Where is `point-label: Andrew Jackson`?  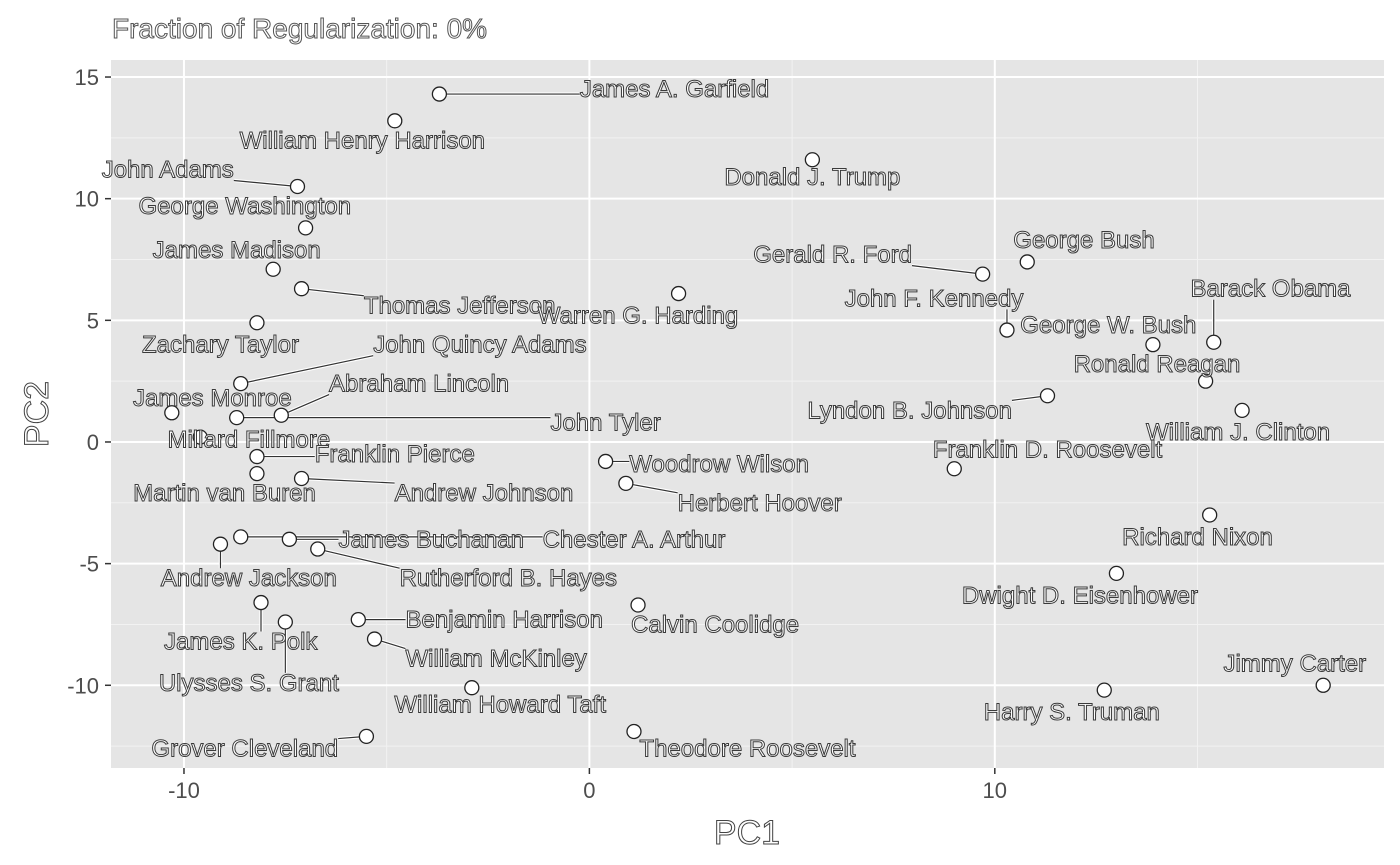
point-label: Andrew Jackson is located at coordinates (249, 578).